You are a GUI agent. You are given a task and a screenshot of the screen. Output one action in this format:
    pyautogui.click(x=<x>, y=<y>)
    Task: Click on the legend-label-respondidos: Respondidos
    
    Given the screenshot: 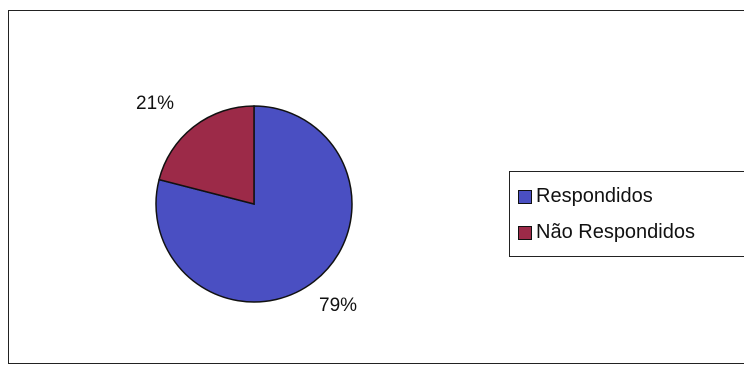 What is the action you would take?
    pyautogui.click(x=594, y=196)
    